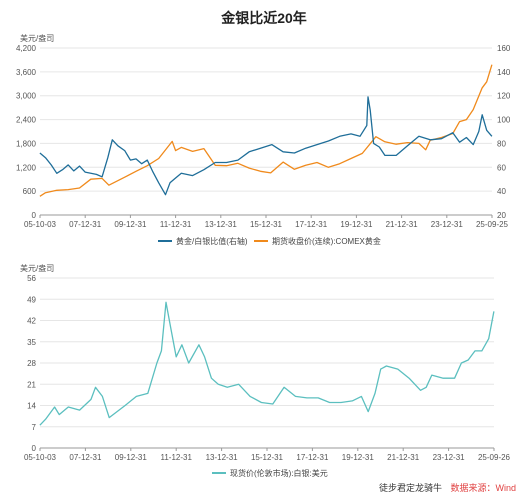 This screenshot has width=528, height=500. I want to click on y-right-tick-label: 140, so click(504, 72).